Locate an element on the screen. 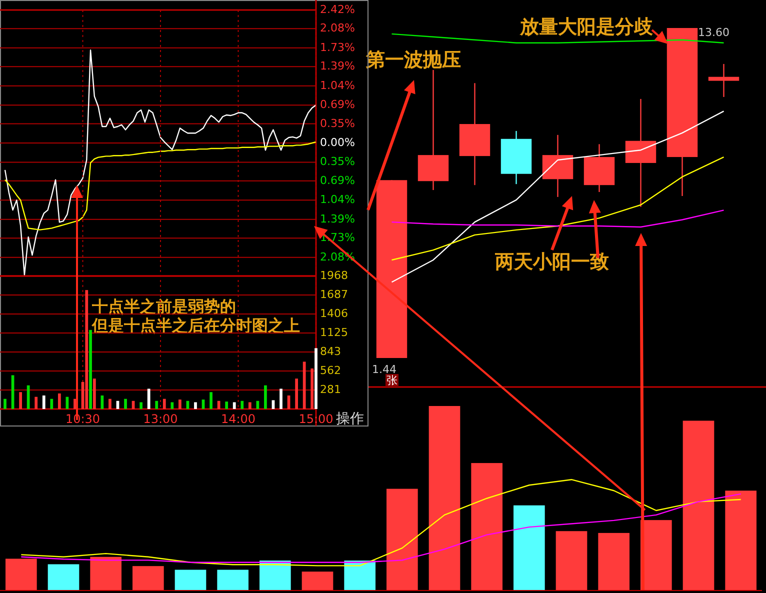 This screenshot has width=766, height=593. annotation: 放量大阳是分歧 is located at coordinates (586, 27).